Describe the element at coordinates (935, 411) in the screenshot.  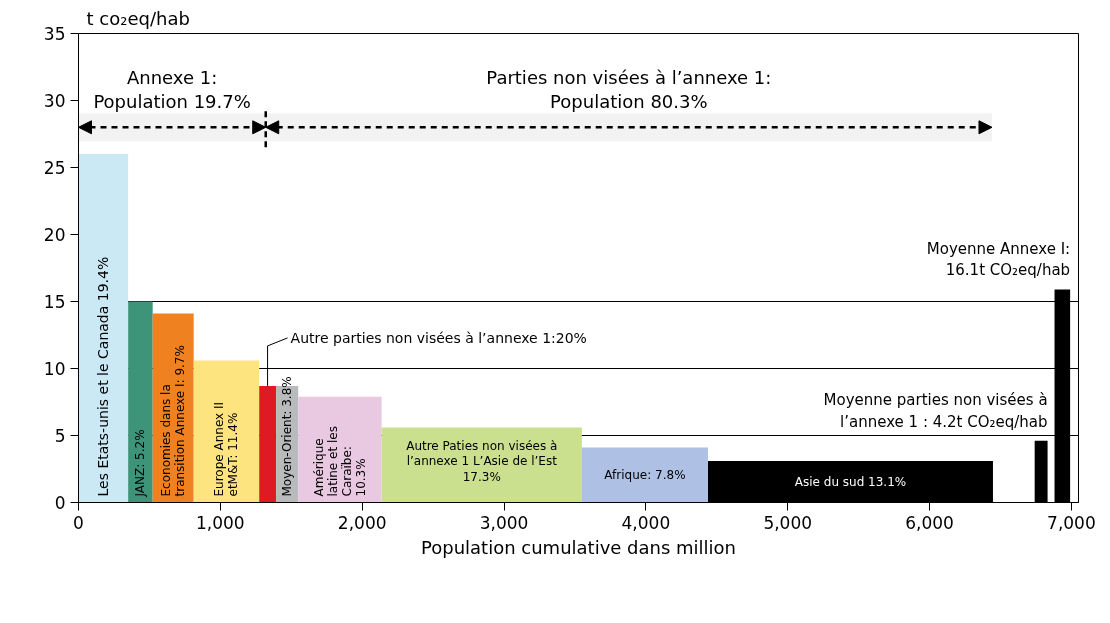
I see `annotation: Moyenne parties non visées à l’annexe 1 : 4.2t CO₂eq/hab` at that location.